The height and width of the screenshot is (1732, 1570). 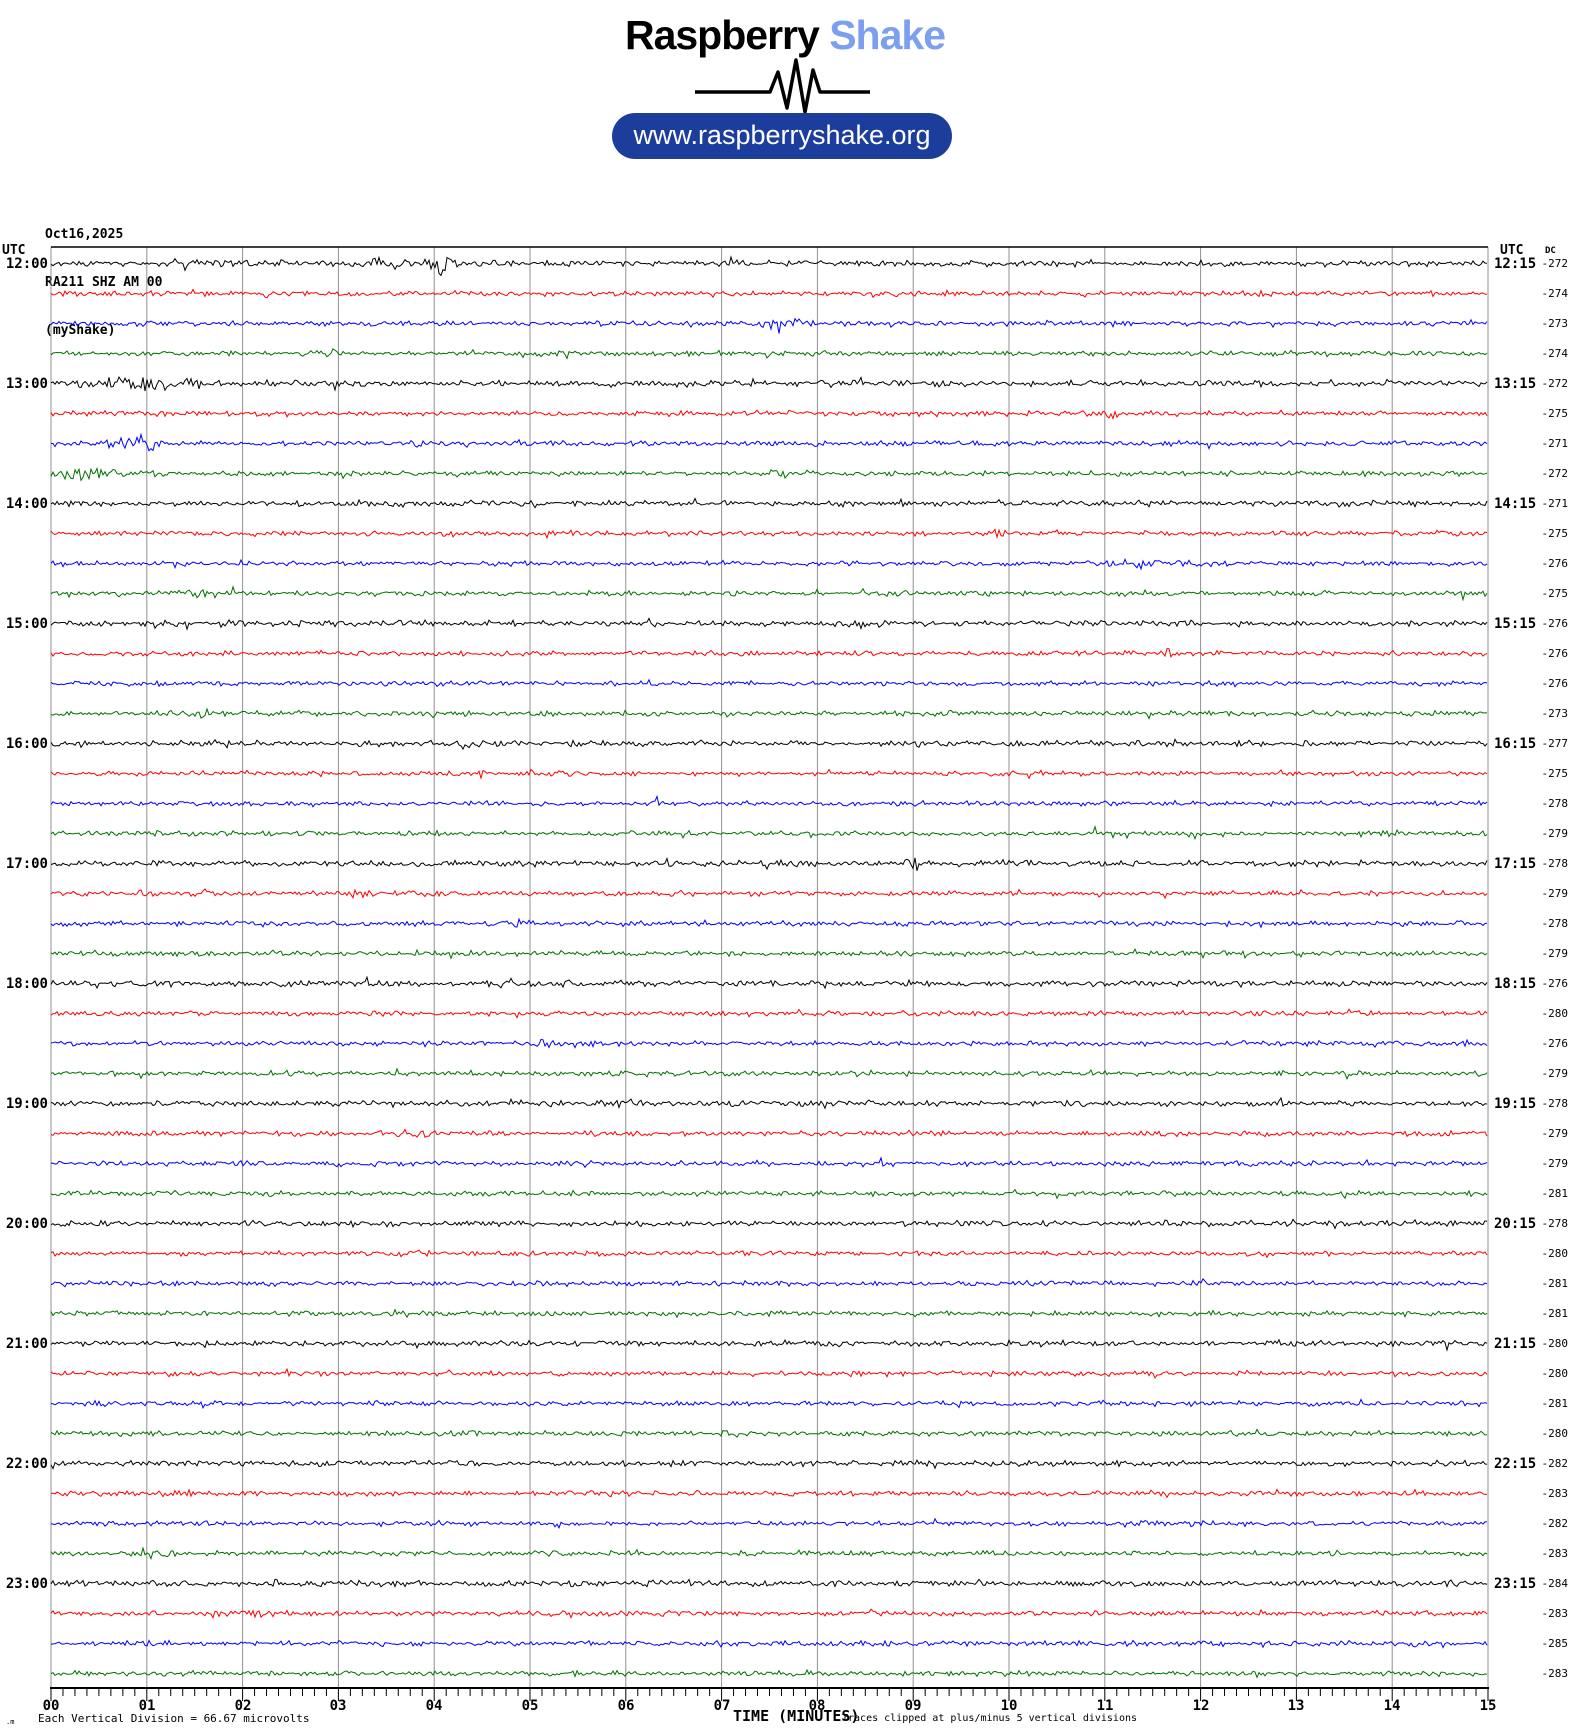 I want to click on utc-hour-label-left: 20:00, so click(x=26, y=1224).